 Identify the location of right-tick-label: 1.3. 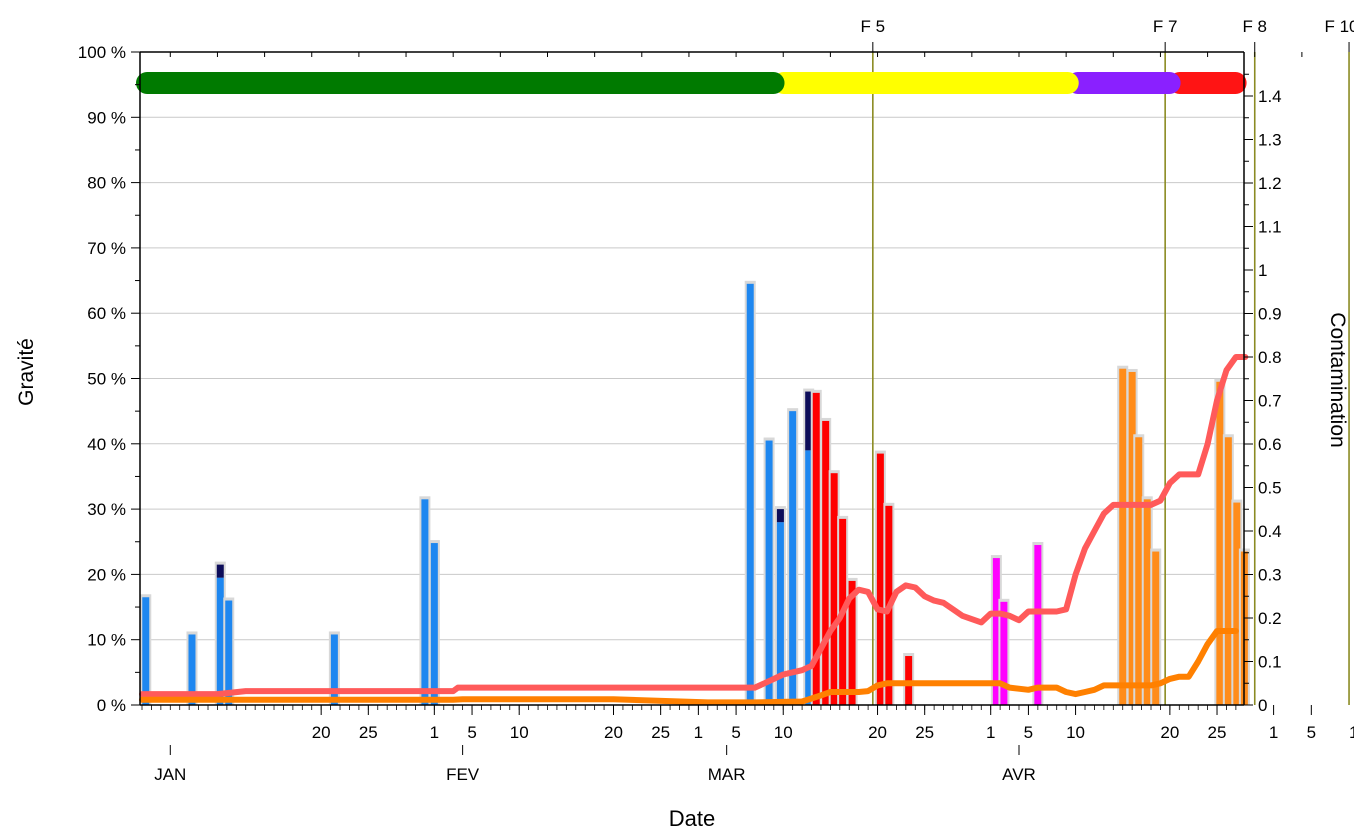
(1270, 140).